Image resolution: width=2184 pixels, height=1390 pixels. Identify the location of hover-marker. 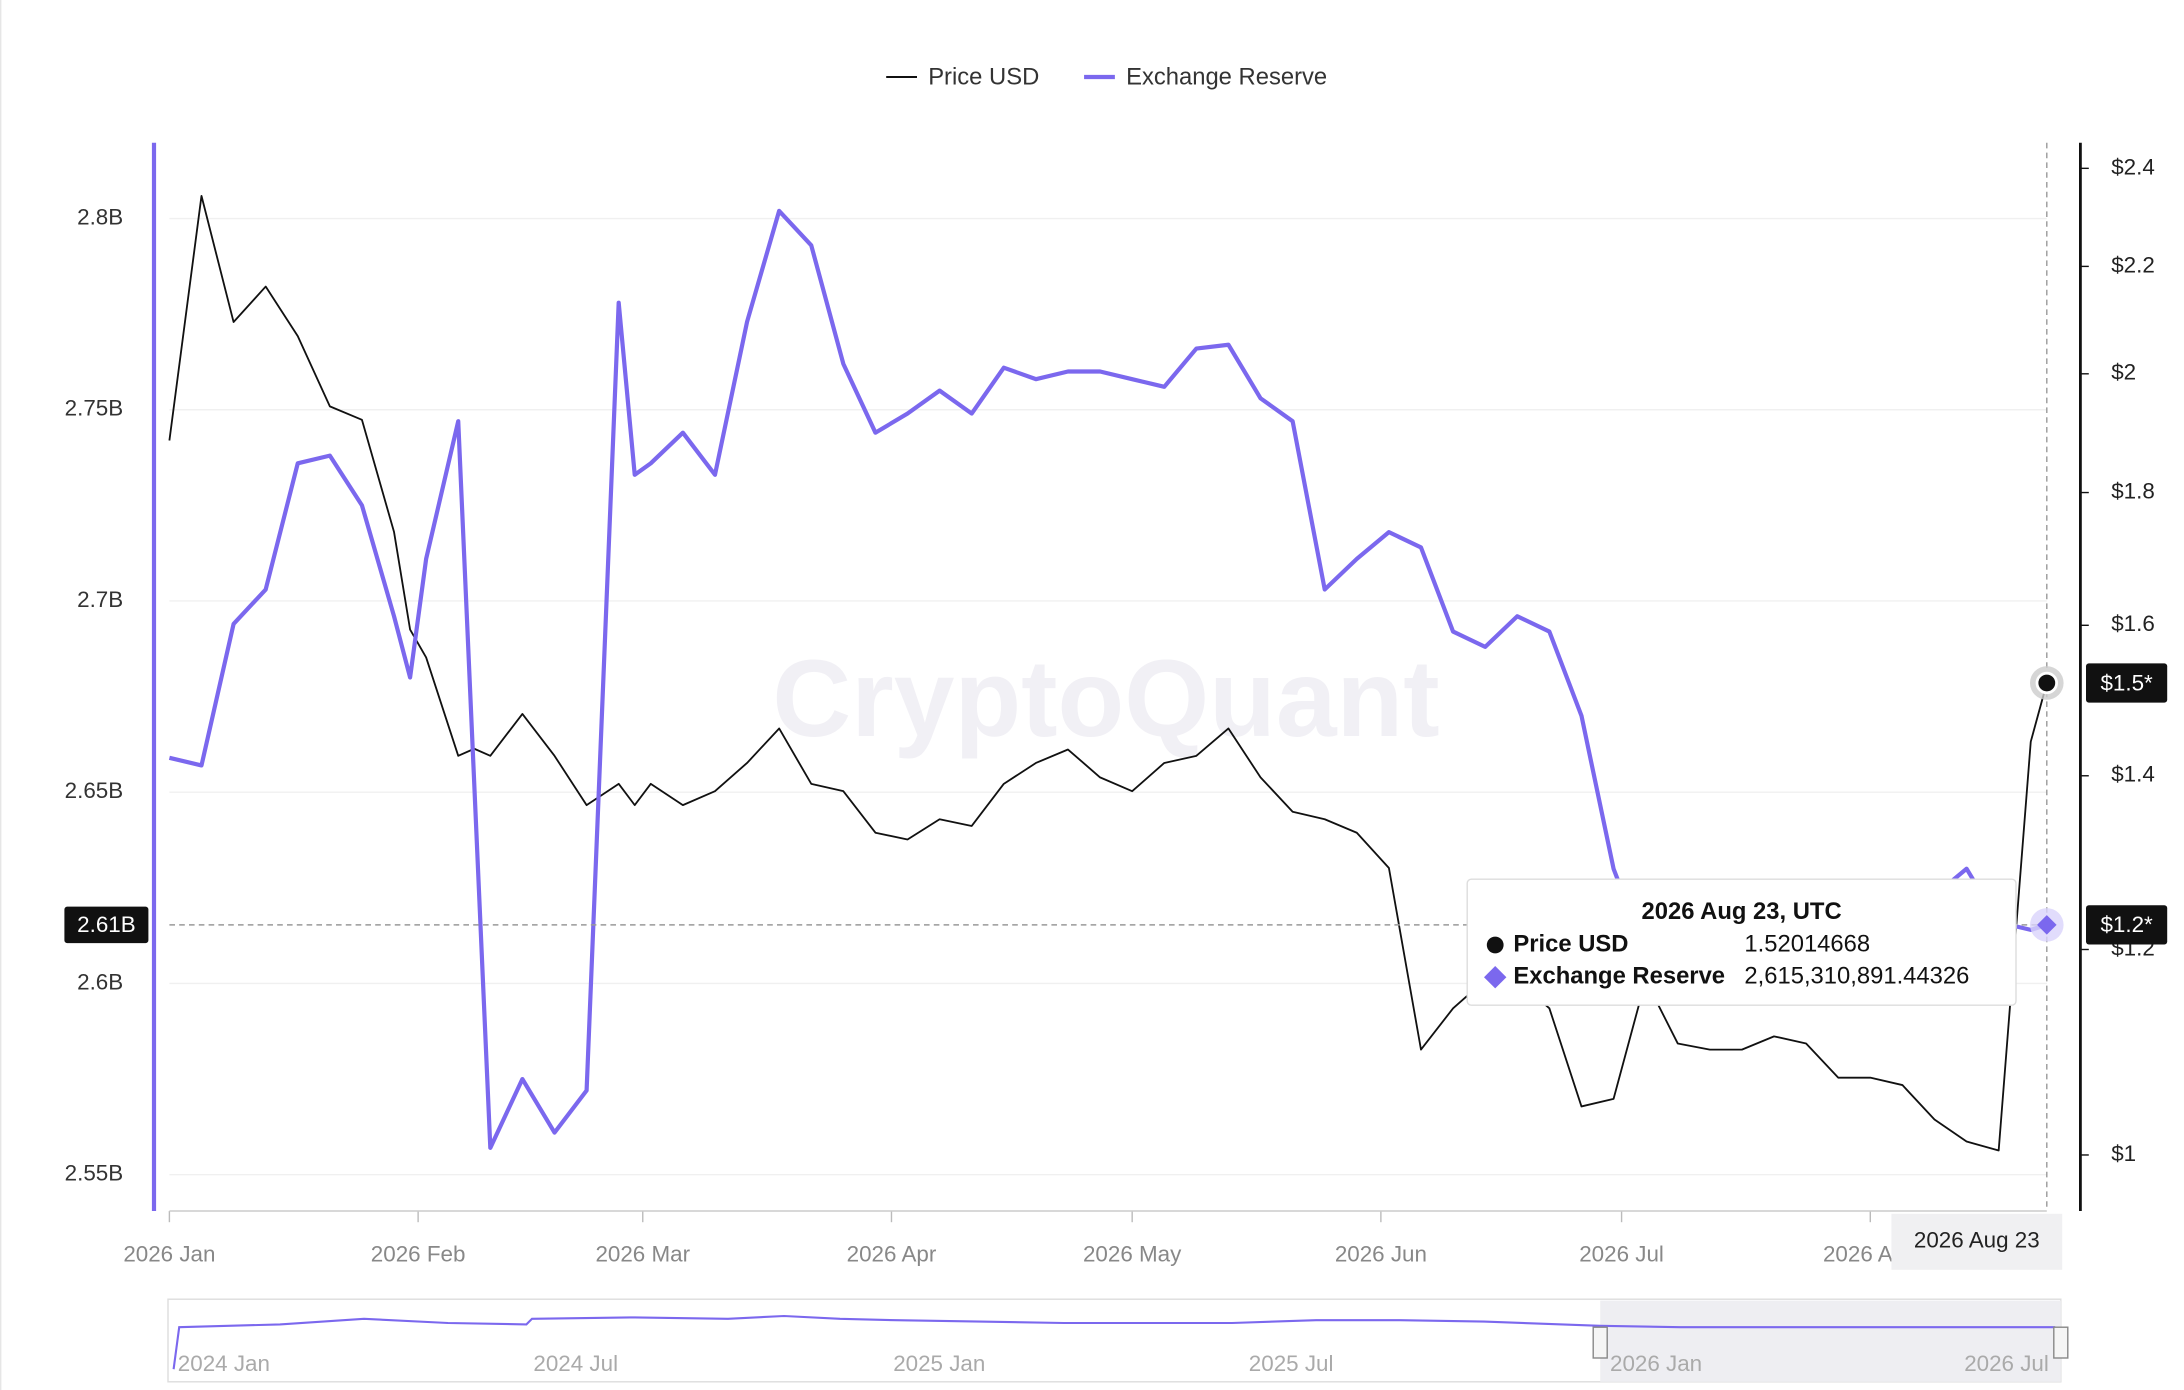
(2046, 683).